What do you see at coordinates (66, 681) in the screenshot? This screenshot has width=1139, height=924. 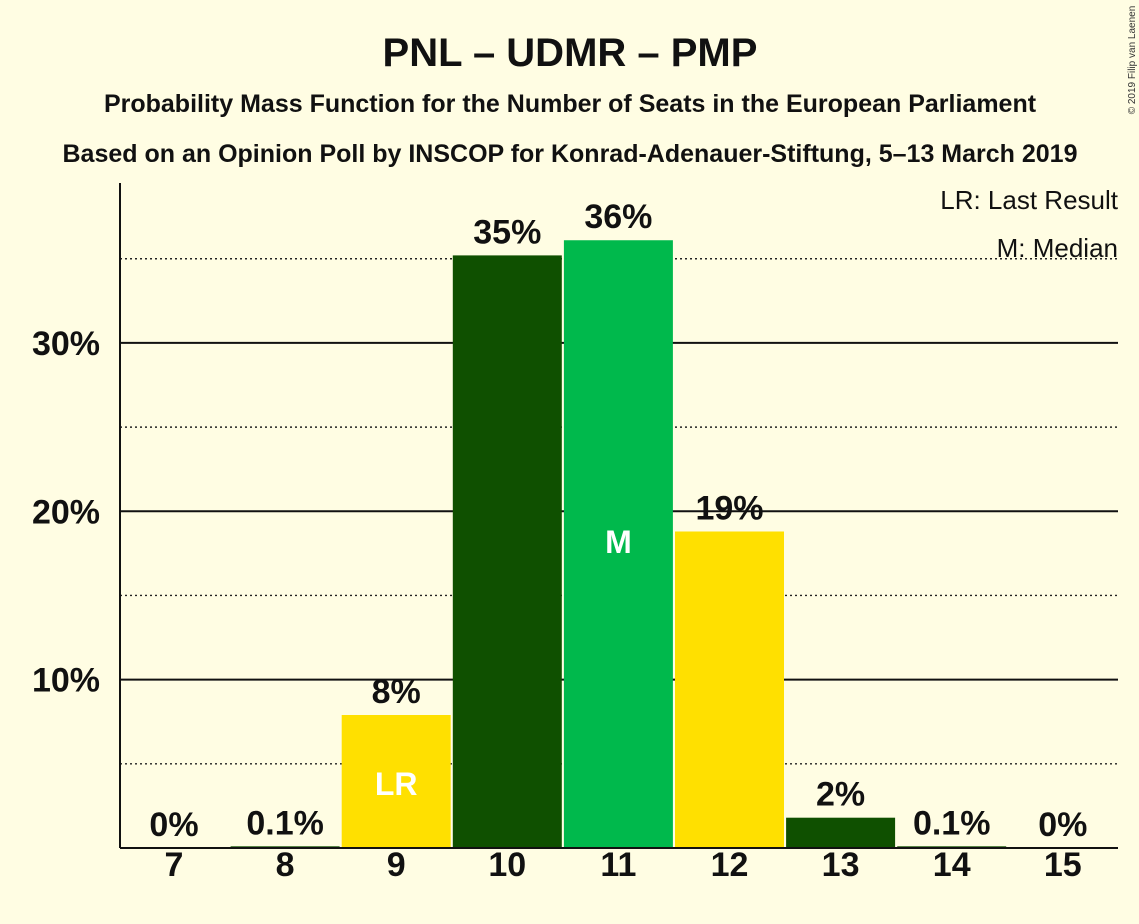 I see `y-tick-label: 10%` at bounding box center [66, 681].